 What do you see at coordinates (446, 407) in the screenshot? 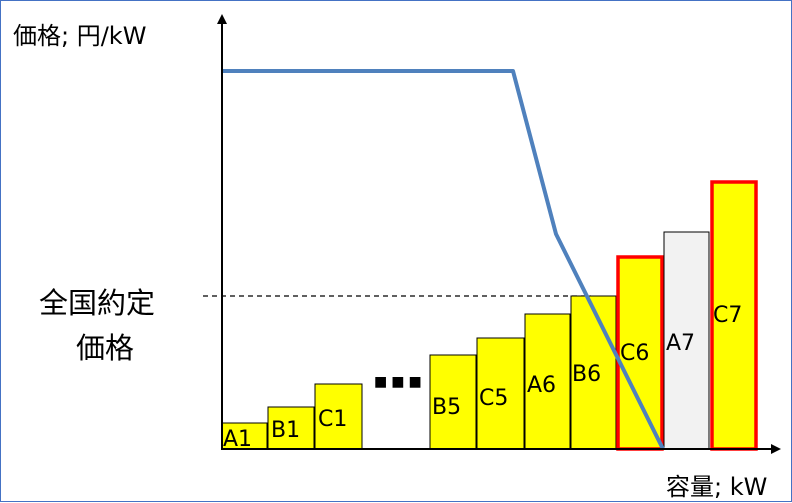
I see `bar-label-b5: B5` at bounding box center [446, 407].